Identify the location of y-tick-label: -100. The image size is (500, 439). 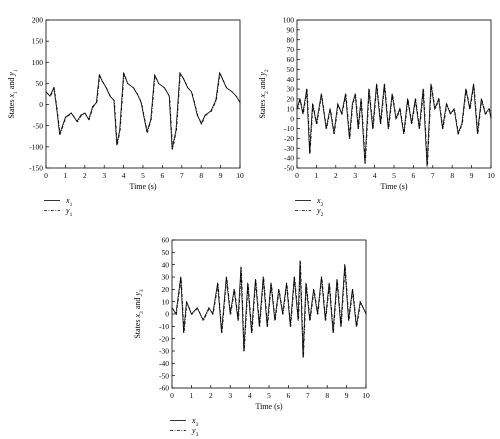
(36, 146).